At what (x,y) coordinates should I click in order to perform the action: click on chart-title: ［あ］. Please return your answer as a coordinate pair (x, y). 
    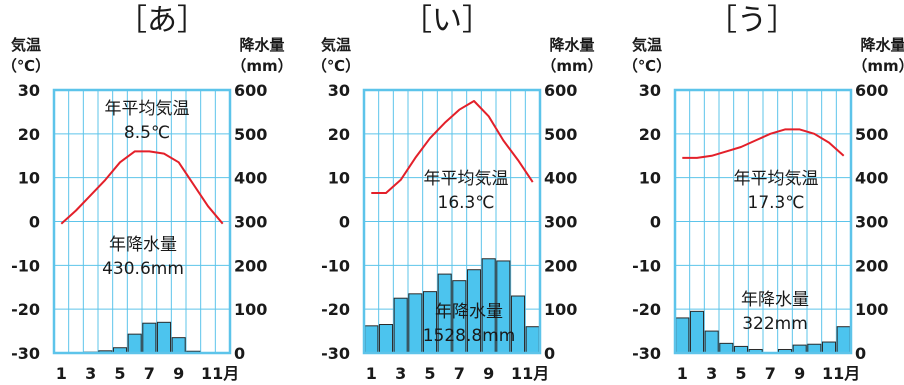
    Looking at the image, I should click on (162, 20).